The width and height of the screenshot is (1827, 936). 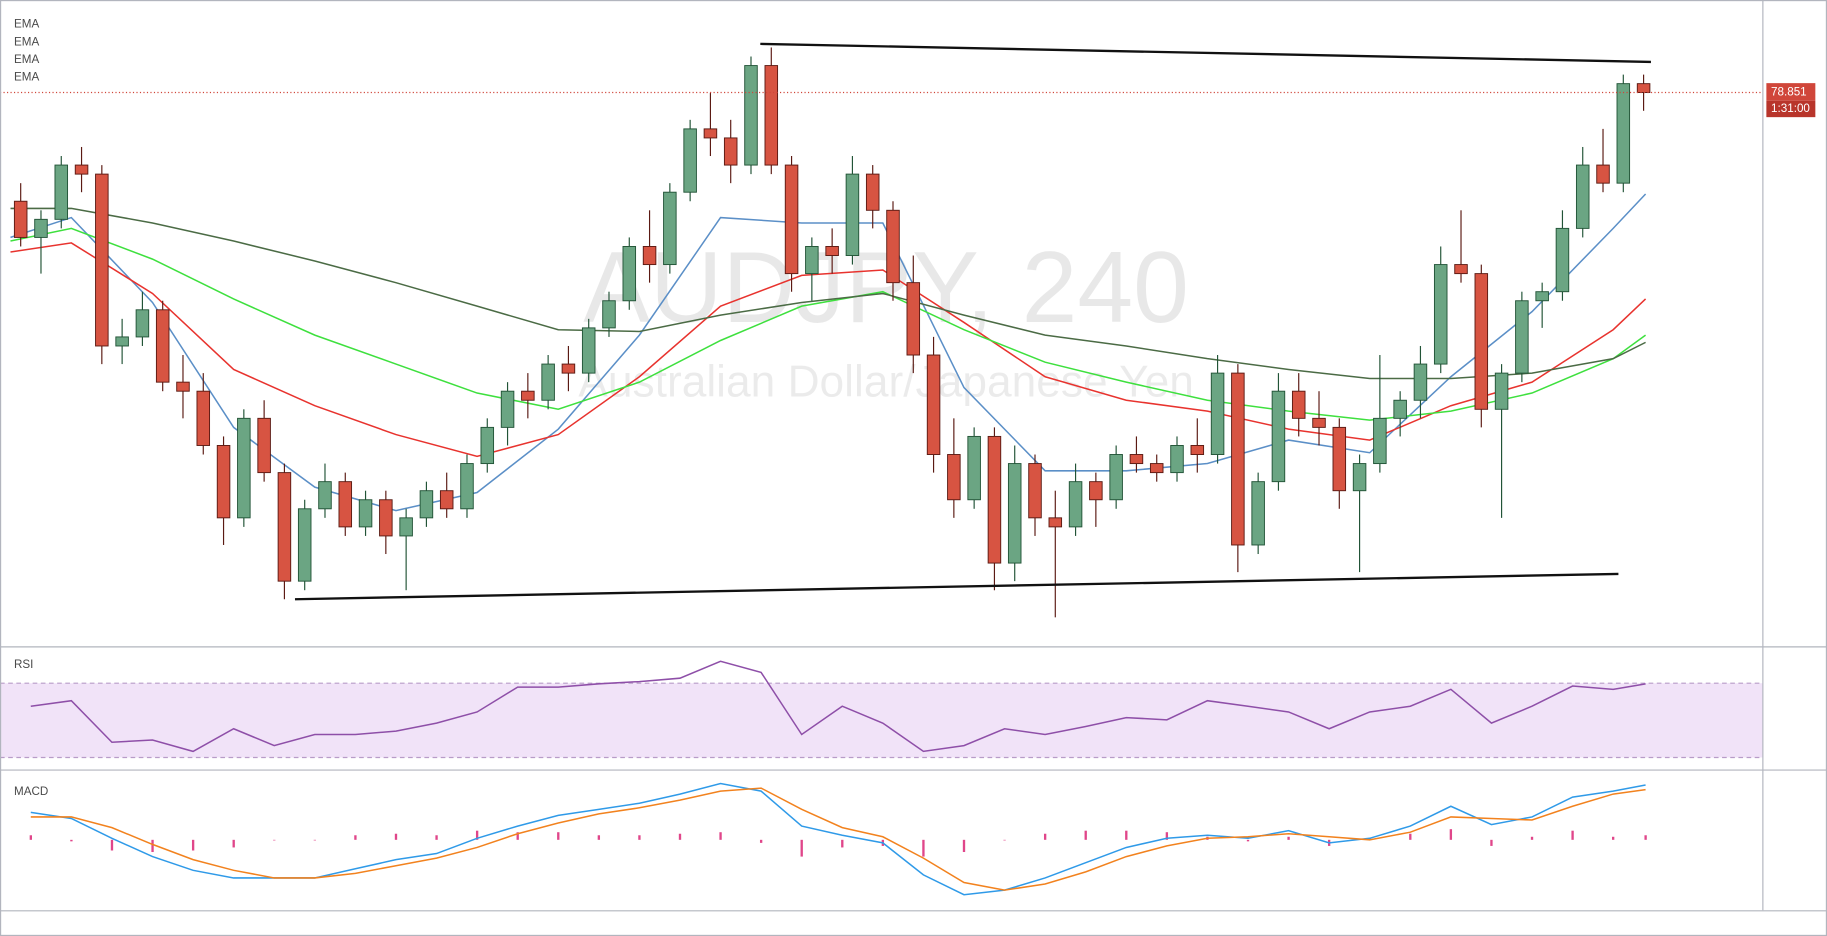 What do you see at coordinates (886, 381) in the screenshot?
I see `watermark-description: Australian Dollar/Japanese Yen` at bounding box center [886, 381].